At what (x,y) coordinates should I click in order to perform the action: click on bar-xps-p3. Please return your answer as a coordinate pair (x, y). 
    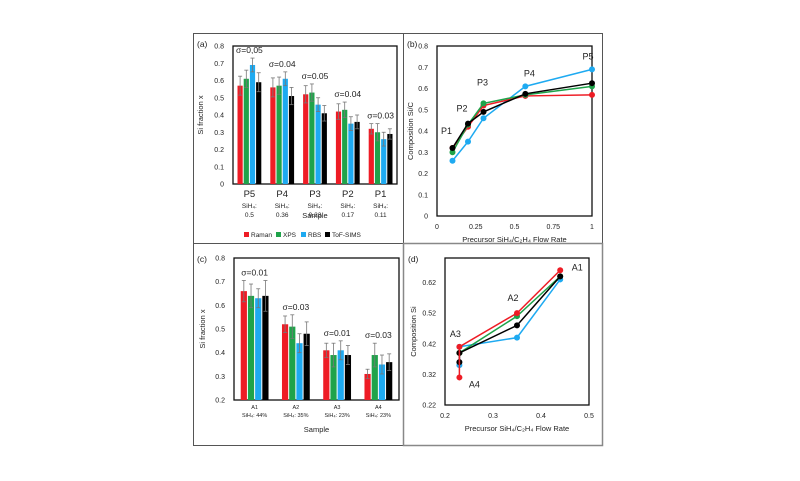
    Looking at the image, I should click on (312, 138).